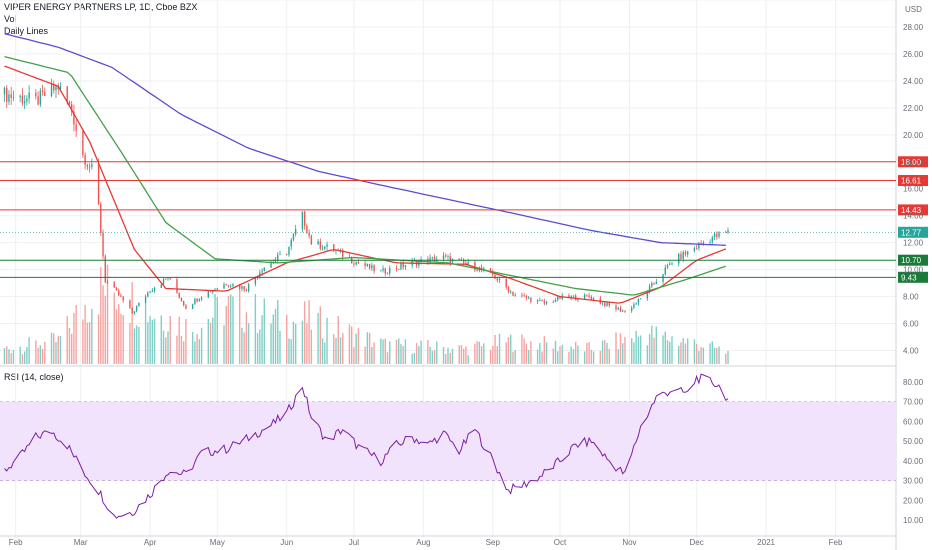  What do you see at coordinates (101, 7) in the screenshot?
I see `symbol-title: VIPER ENERGY PARTNERS LP, 1D, Cboe BZX` at bounding box center [101, 7].